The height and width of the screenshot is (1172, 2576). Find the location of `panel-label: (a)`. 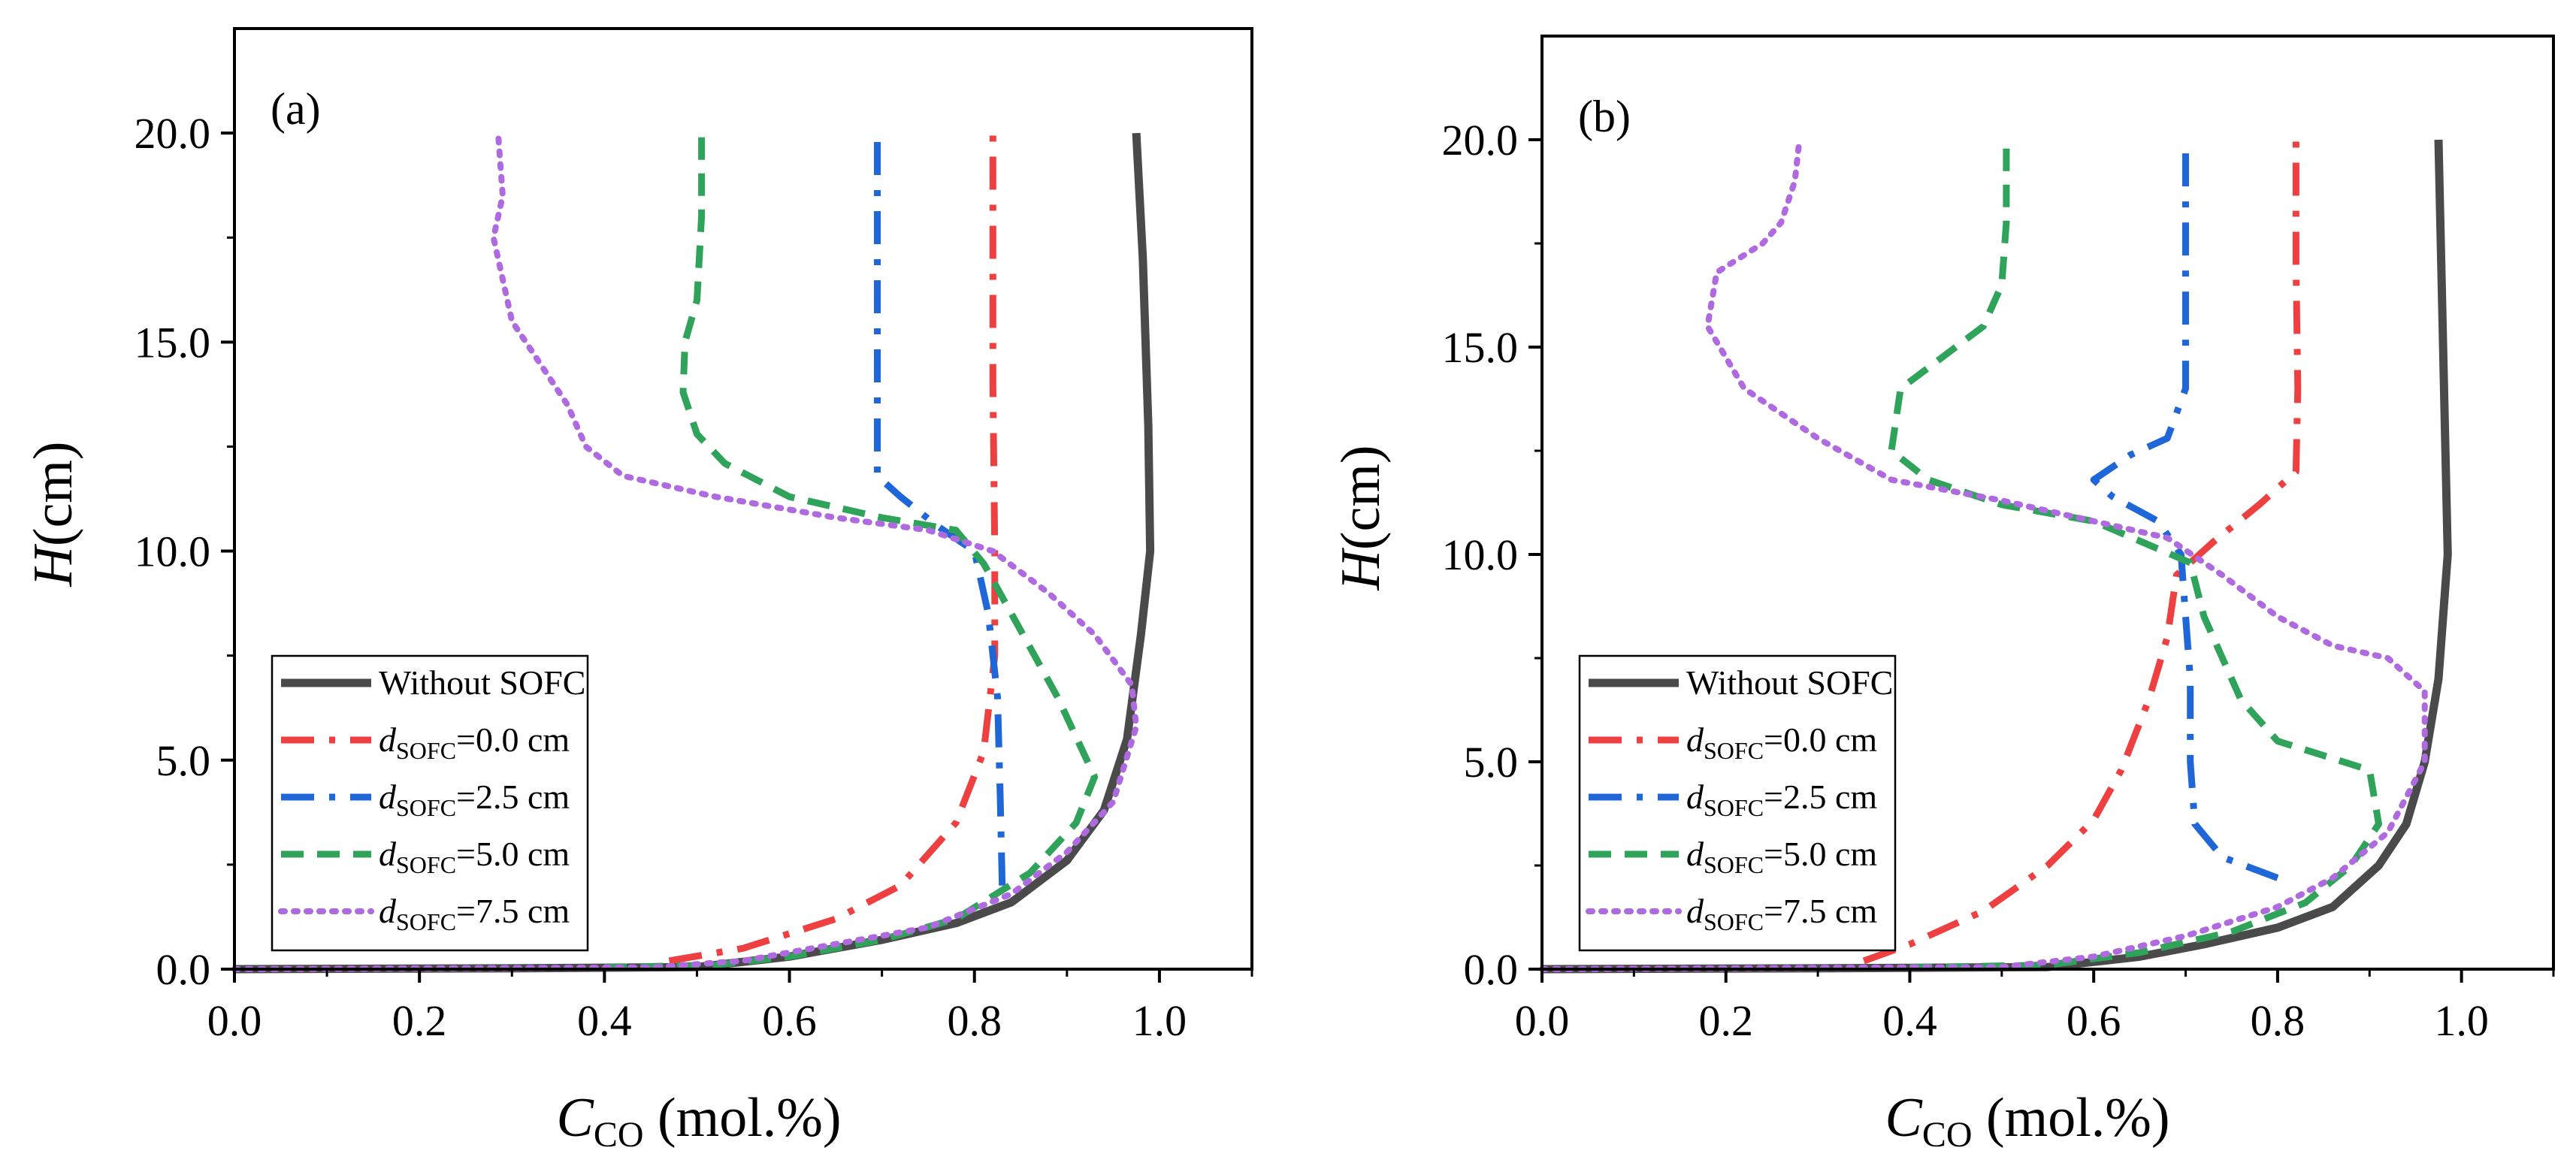

panel-label: (a) is located at coordinates (296, 109).